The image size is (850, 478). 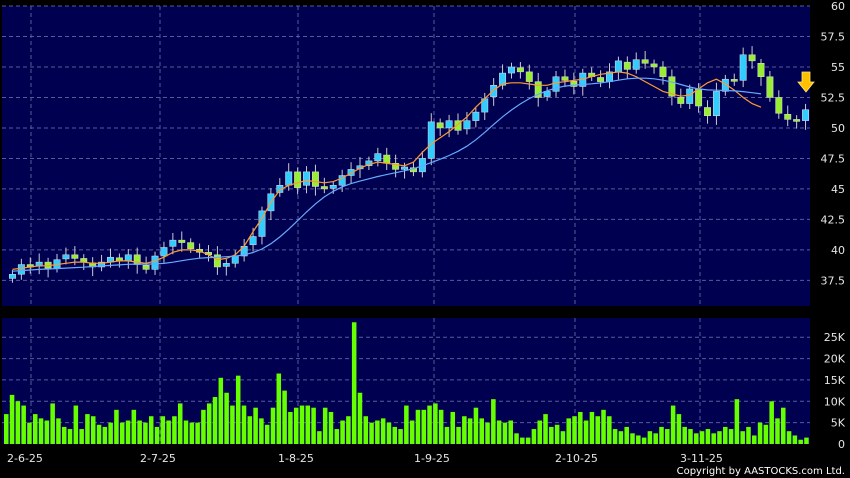 What do you see at coordinates (838, 67) in the screenshot?
I see `price-tick-label: 55` at bounding box center [838, 67].